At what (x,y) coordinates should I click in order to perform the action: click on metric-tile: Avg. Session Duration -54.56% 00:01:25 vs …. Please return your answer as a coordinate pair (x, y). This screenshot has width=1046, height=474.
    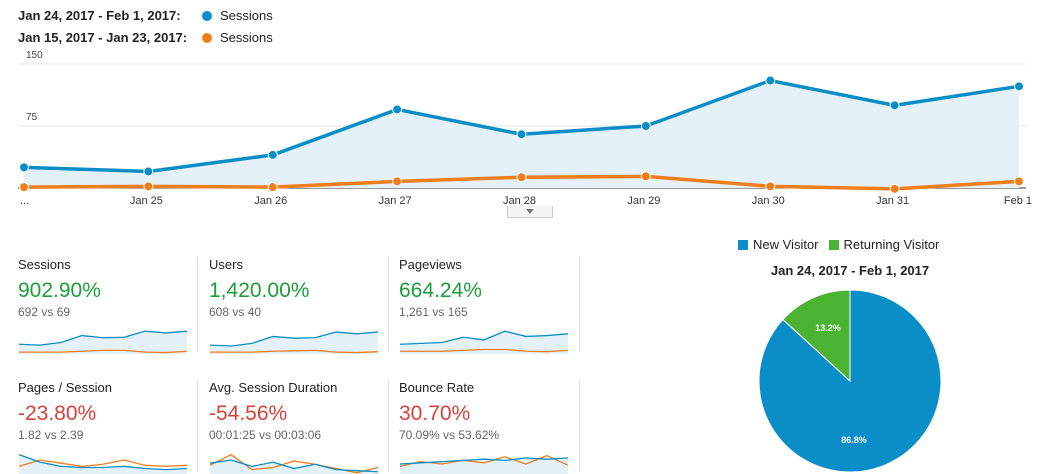
    Looking at the image, I should click on (299, 427).